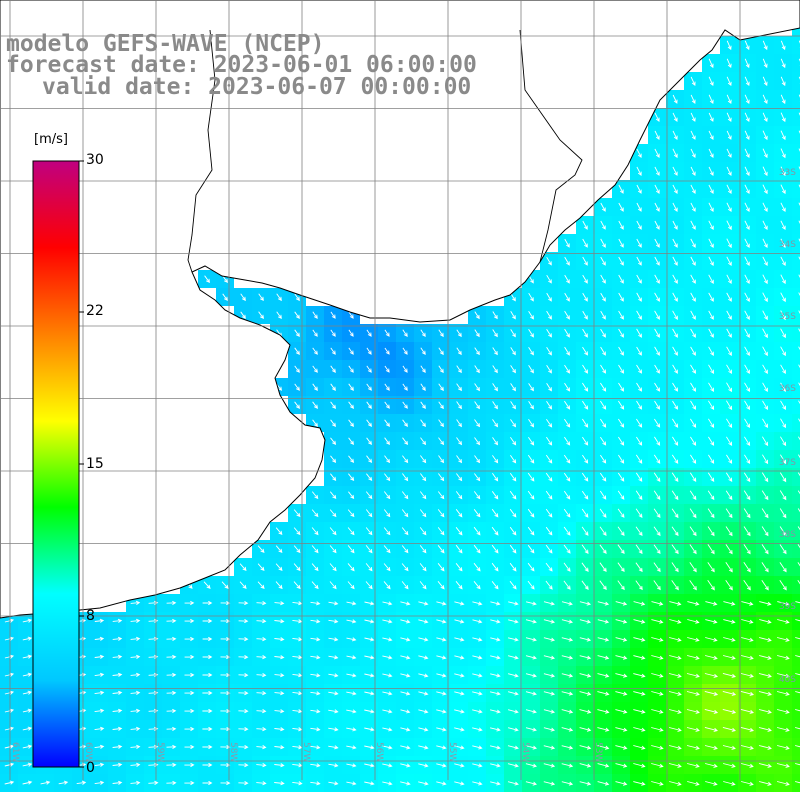  Describe the element at coordinates (90, 768) in the screenshot. I see `colorbar-tick-0: 0` at that location.